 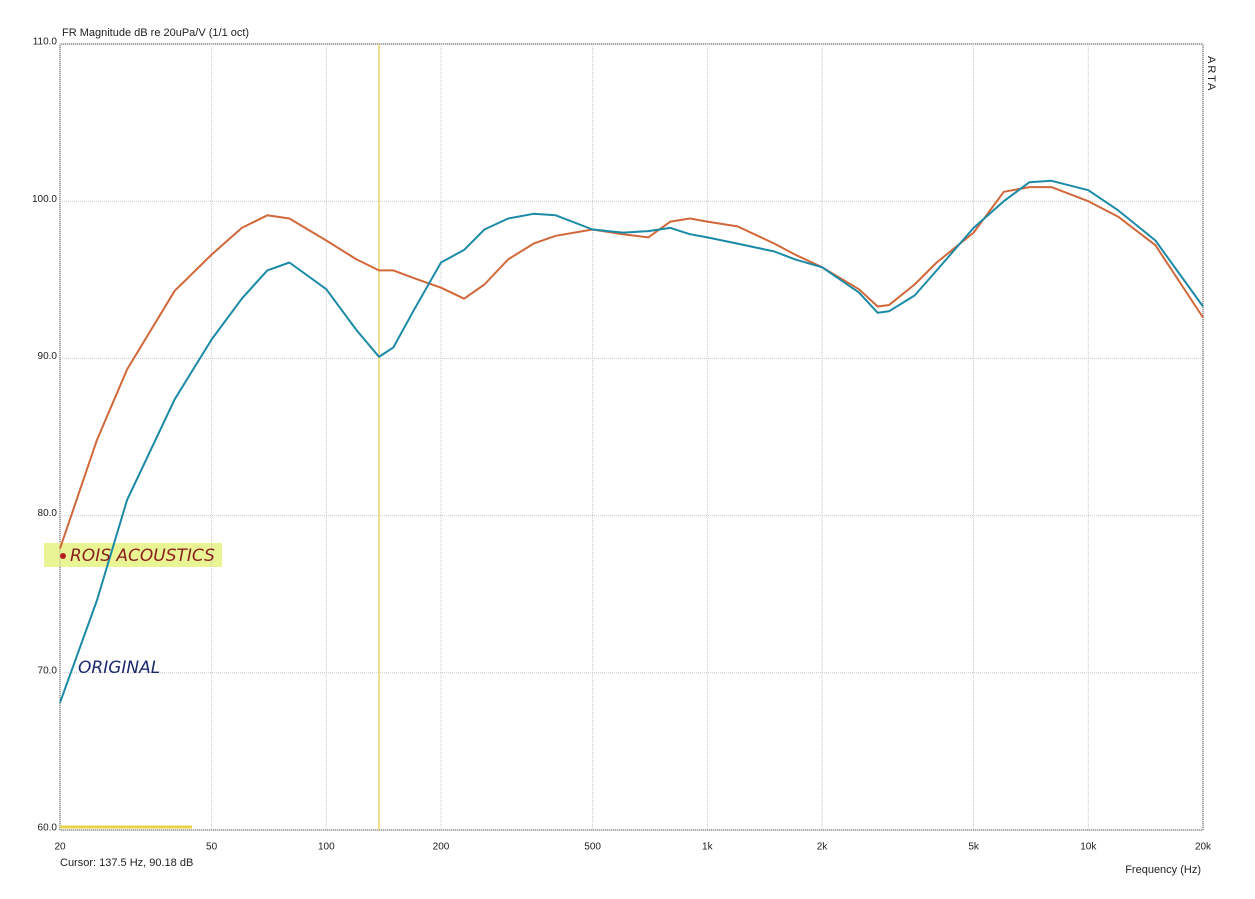 What do you see at coordinates (60, 847) in the screenshot?
I see `x-tick-label: 20` at bounding box center [60, 847].